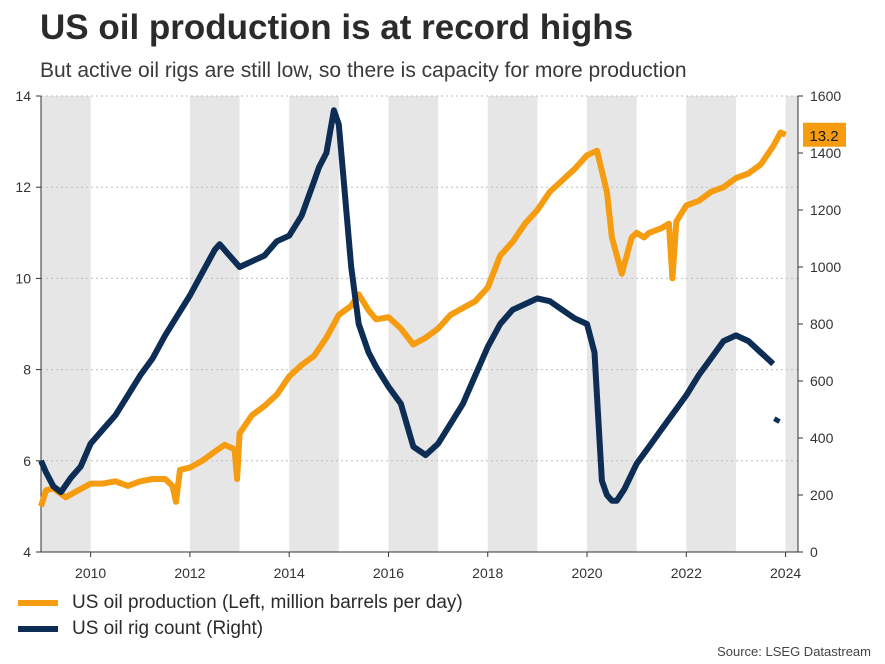 The height and width of the screenshot is (664, 885). Describe the element at coordinates (487, 573) in the screenshot. I see `x-tick-label-2018: 2018` at that location.